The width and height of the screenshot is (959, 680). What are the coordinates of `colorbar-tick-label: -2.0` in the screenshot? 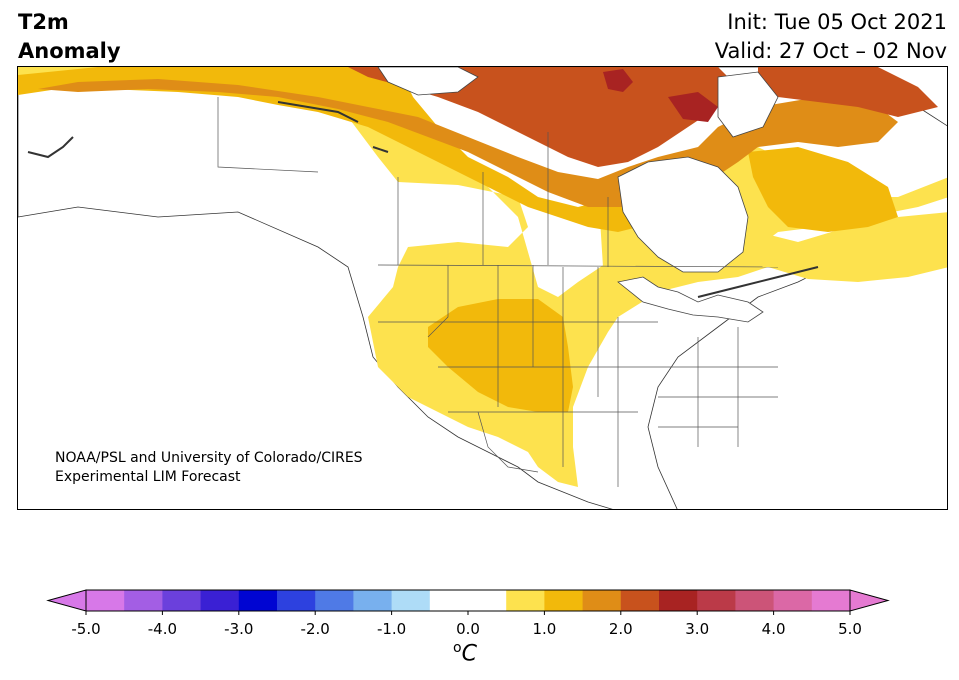 It's located at (315, 629).